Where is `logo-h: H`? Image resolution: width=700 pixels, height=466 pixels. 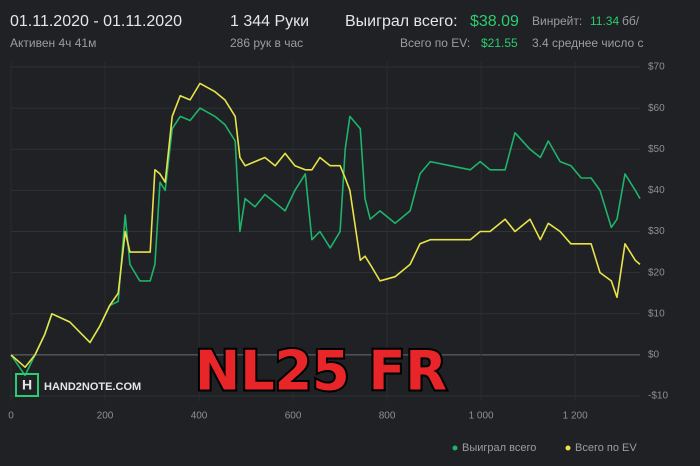 logo-h: H is located at coordinates (27, 385).